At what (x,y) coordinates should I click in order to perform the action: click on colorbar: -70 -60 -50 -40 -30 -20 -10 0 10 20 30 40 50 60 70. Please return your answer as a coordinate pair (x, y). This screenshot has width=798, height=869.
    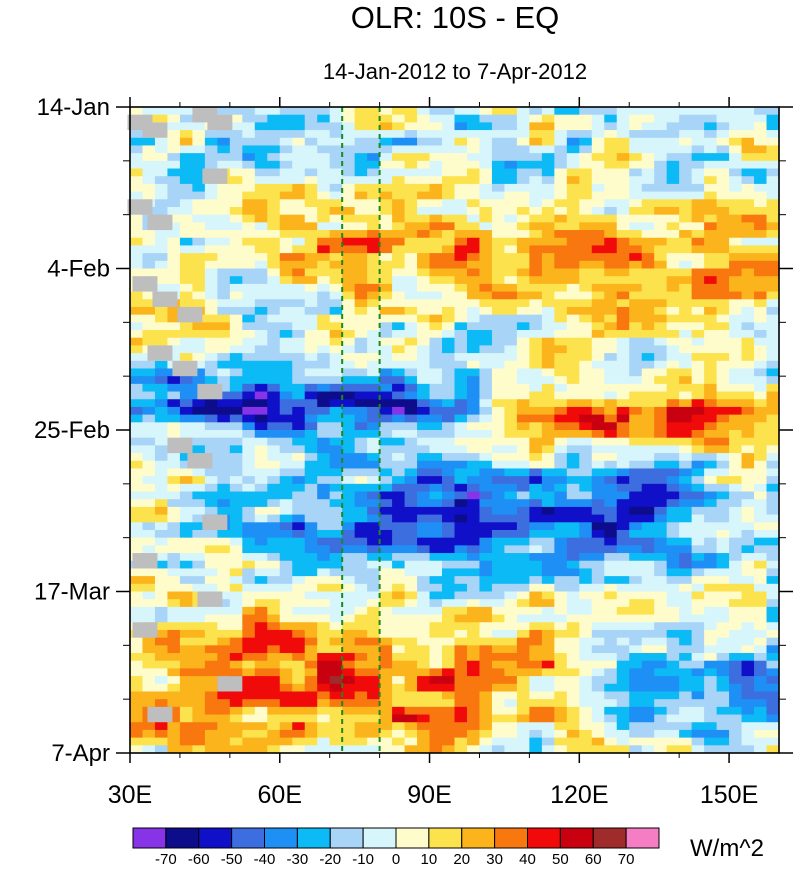
    Looking at the image, I should click on (396, 847).